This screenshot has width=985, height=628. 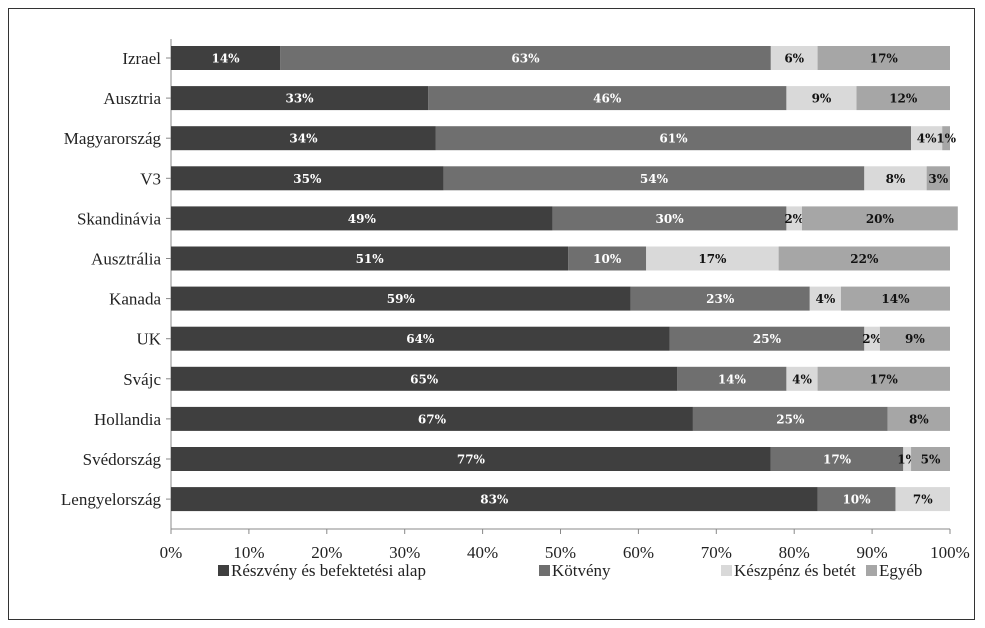 I want to click on category-label: Lengyelország, so click(x=111, y=499).